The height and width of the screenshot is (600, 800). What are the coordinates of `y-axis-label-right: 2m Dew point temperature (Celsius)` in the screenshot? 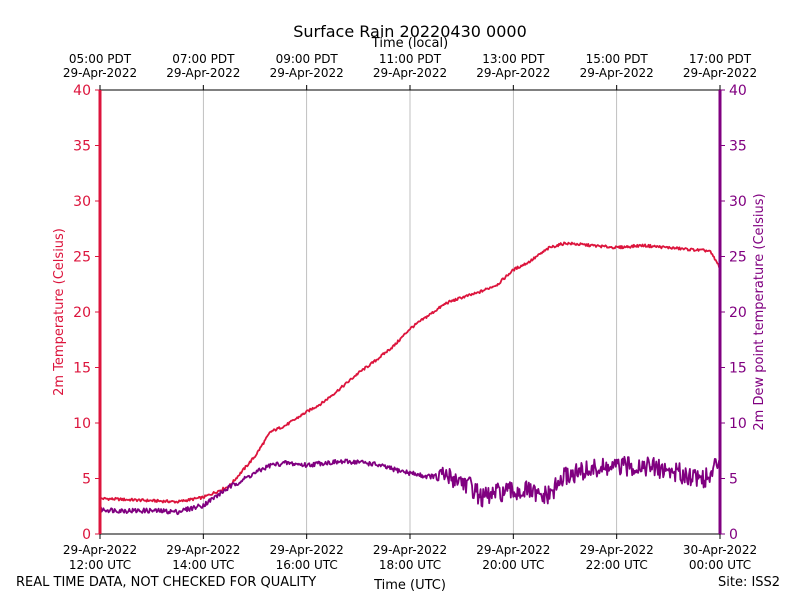 It's located at (759, 311).